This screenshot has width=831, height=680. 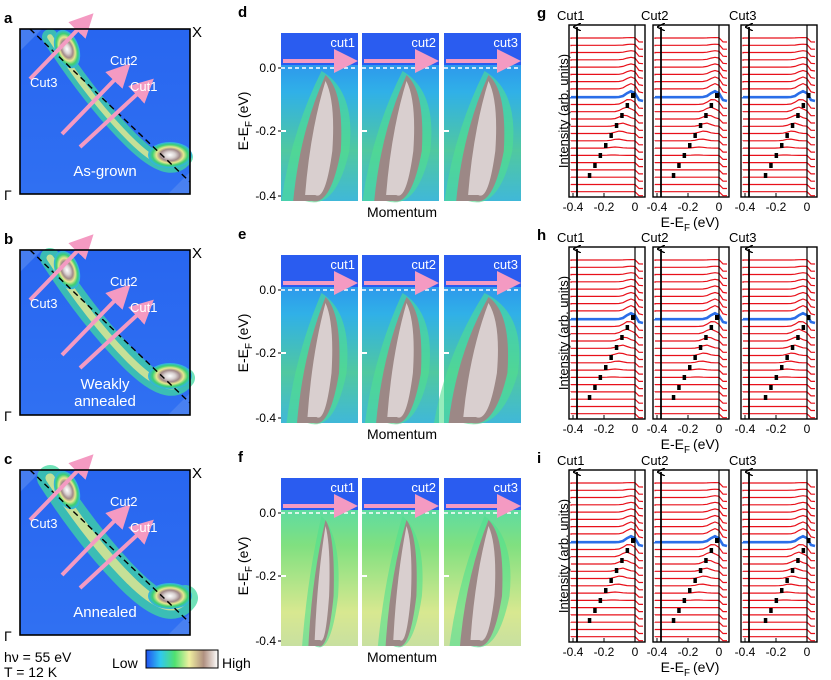 I want to click on band-core, so click(x=480, y=360).